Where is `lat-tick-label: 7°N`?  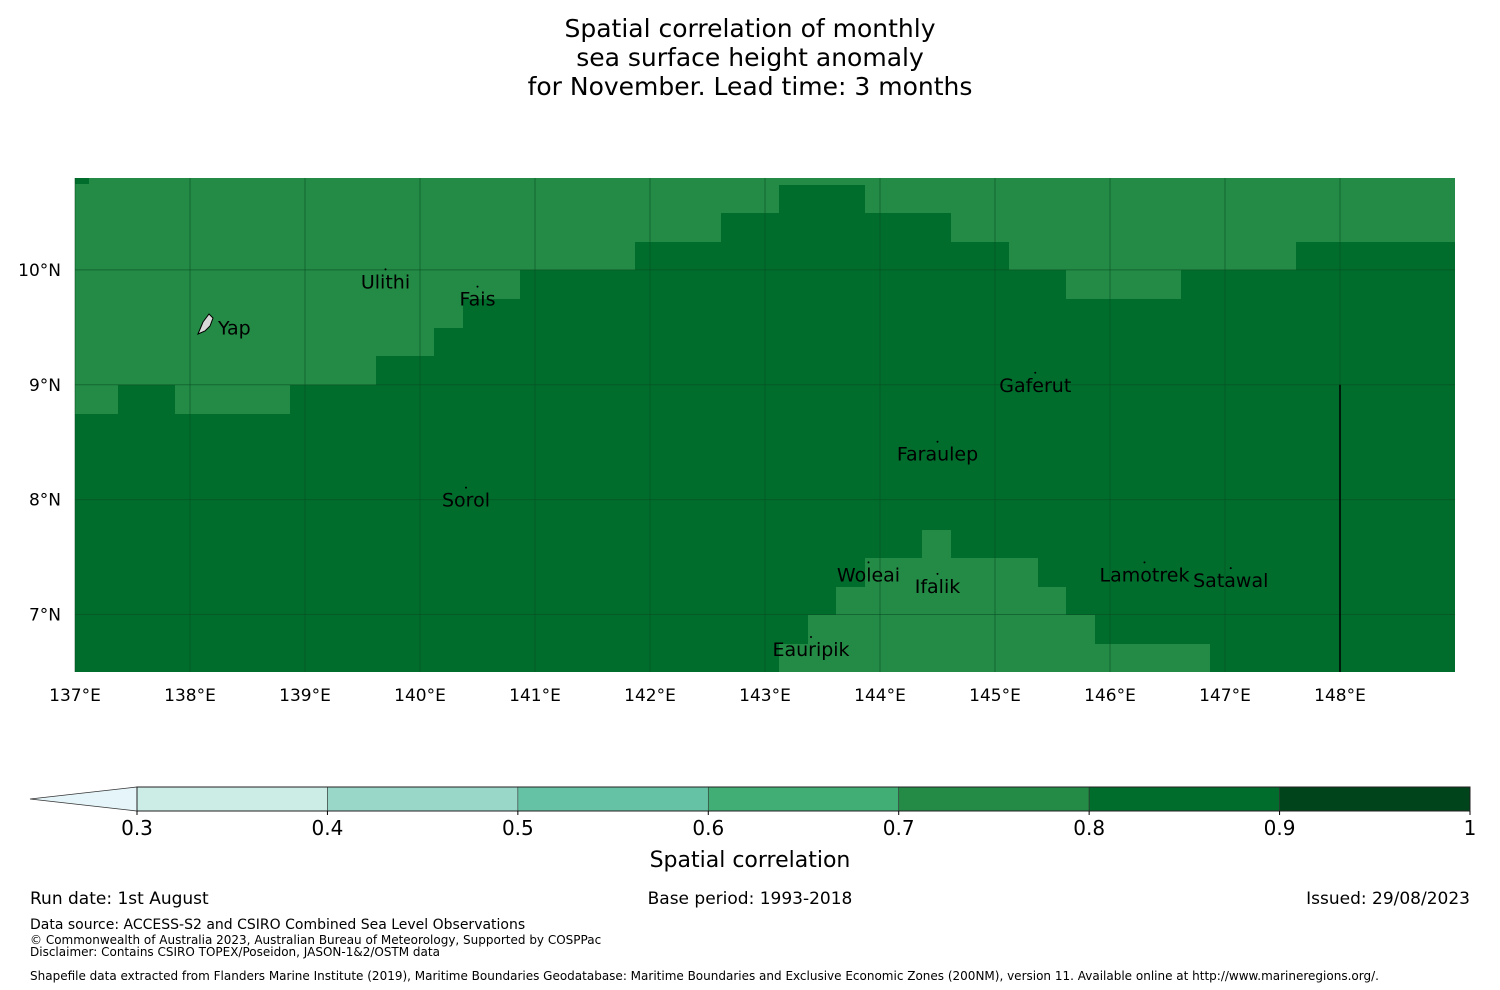
lat-tick-label: 7°N is located at coordinates (45, 616).